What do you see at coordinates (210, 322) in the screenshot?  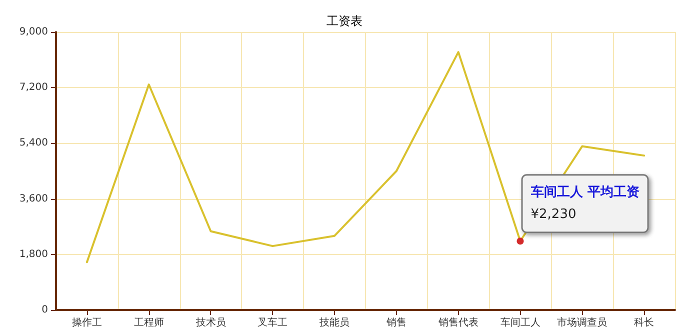 I see `x-tick-label: 技术员` at bounding box center [210, 322].